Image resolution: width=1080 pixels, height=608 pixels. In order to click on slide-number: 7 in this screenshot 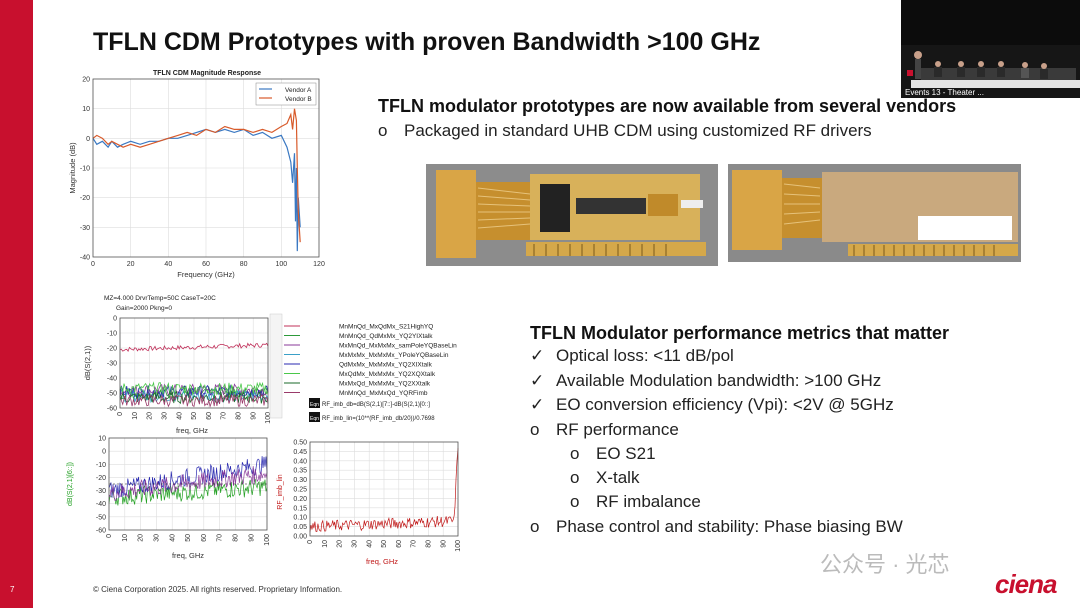, I will do `click(12, 589)`.